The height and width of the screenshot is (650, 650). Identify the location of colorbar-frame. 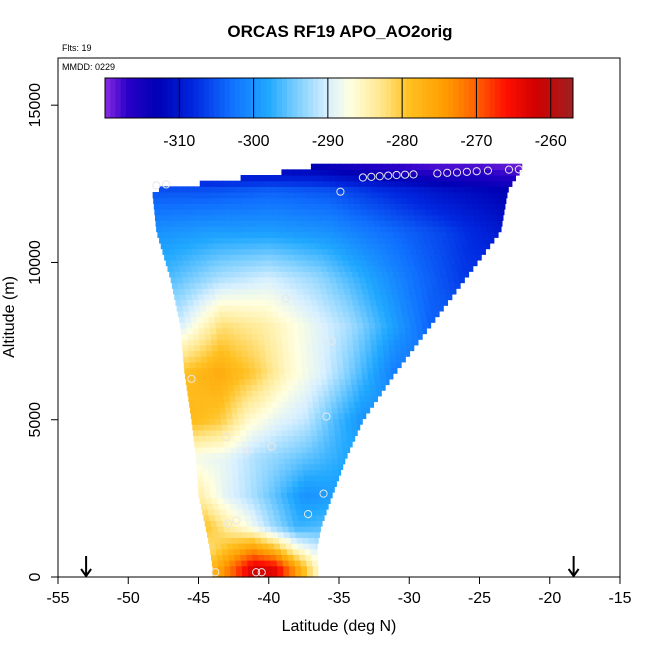
(339, 98).